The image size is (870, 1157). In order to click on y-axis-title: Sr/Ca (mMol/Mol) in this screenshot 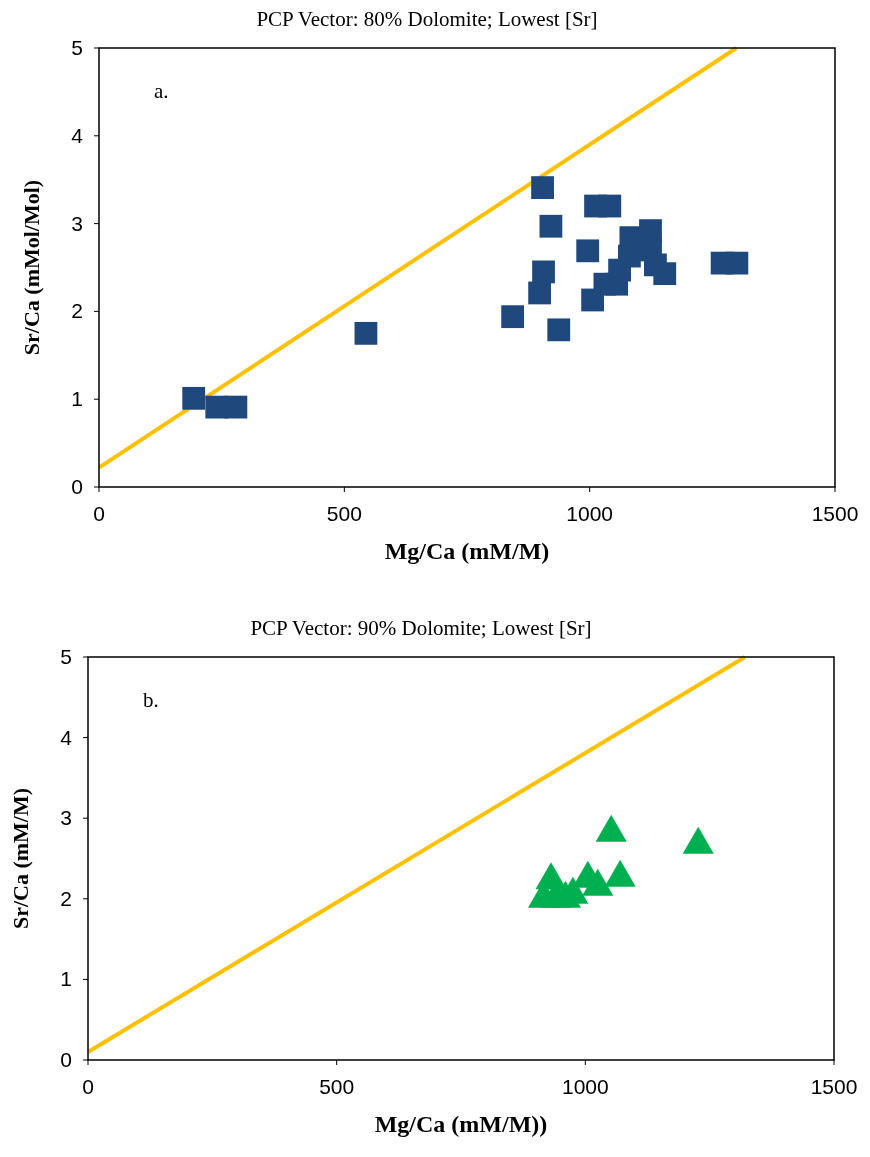, I will do `click(31, 267)`.